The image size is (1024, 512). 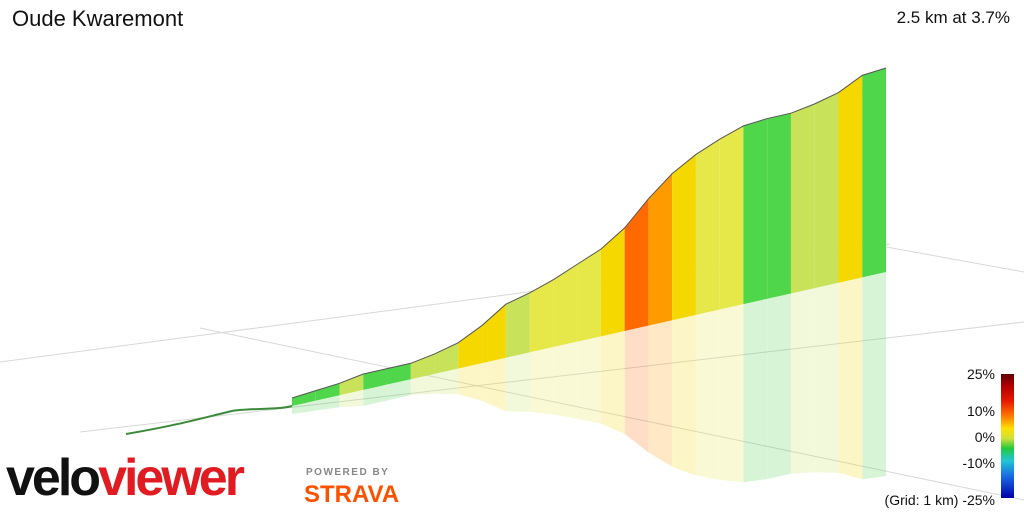 I want to click on powered-by-label: POWERED BY, so click(x=348, y=472).